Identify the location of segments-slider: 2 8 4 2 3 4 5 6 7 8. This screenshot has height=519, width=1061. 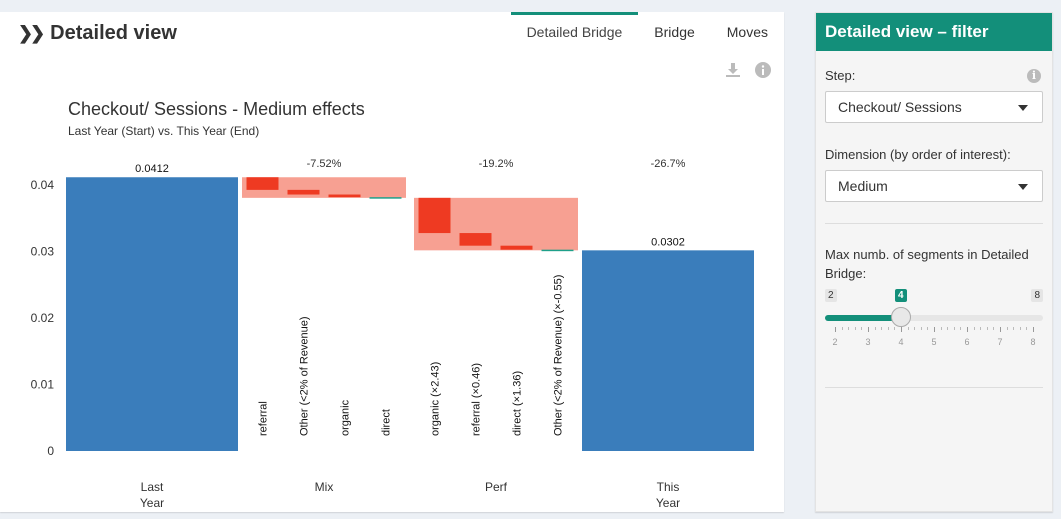
(934, 324).